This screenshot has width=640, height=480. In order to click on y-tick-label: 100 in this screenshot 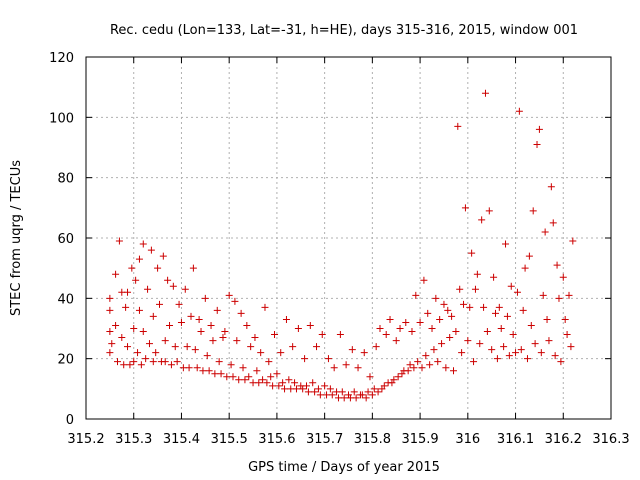, I will do `click(61, 118)`.